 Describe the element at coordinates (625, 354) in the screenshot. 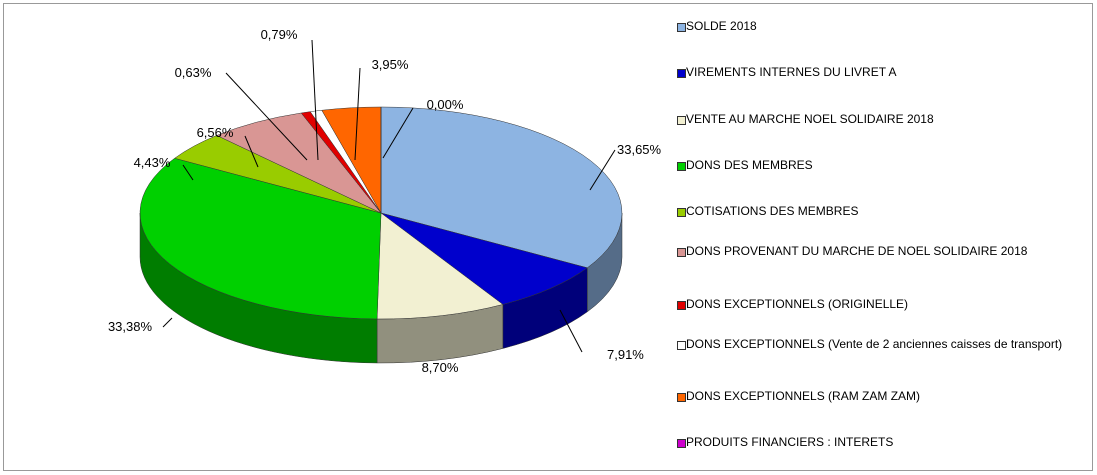

I see `data-label: 7,91%` at that location.